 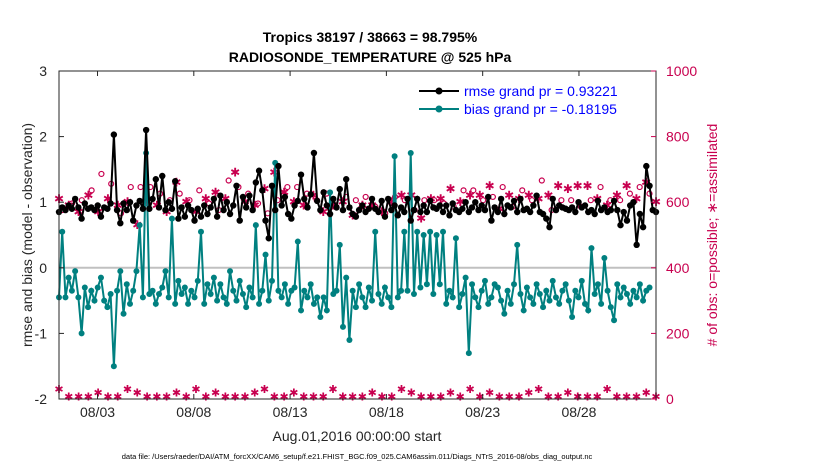 I want to click on y-right-tick-label: 400, so click(x=678, y=268).